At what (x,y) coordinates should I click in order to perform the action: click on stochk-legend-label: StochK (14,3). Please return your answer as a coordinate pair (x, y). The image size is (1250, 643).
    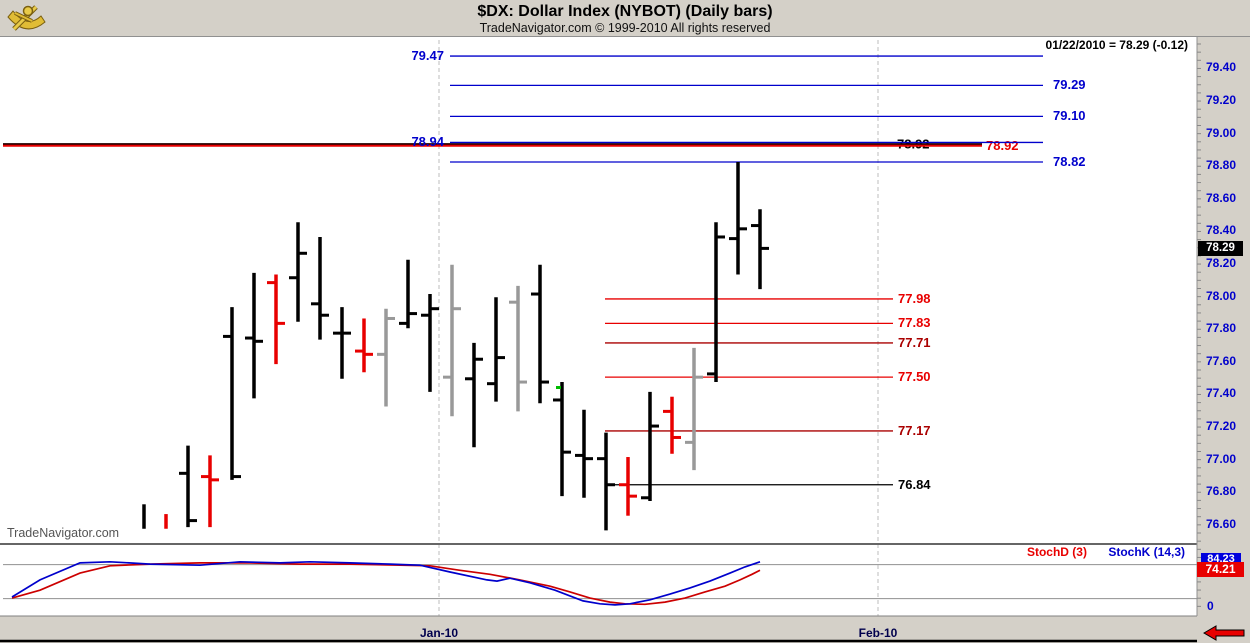
    Looking at the image, I should click on (1146, 552).